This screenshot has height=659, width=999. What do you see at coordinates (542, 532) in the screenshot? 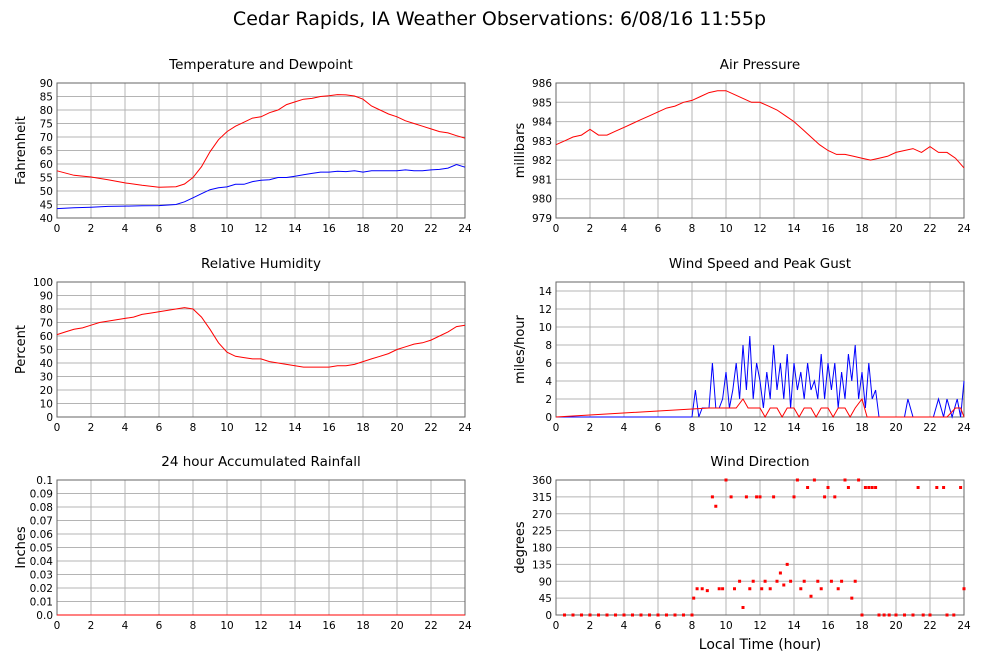
I see `y-tick-label: 225` at bounding box center [542, 532].